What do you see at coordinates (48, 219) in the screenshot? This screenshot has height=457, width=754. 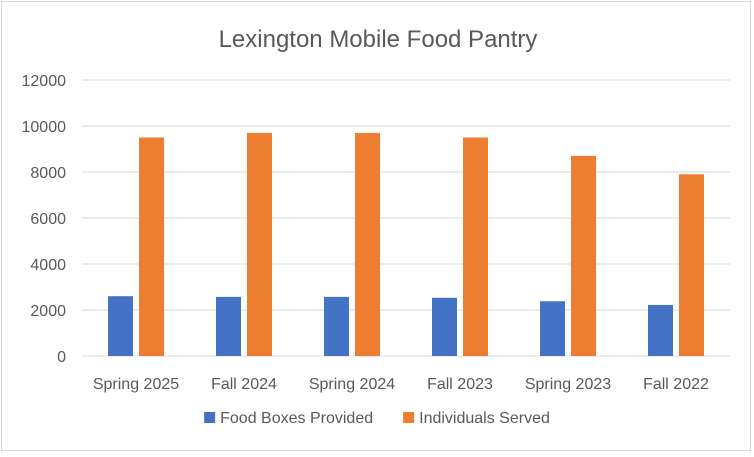 I see `y-tick-label: 6000` at bounding box center [48, 219].